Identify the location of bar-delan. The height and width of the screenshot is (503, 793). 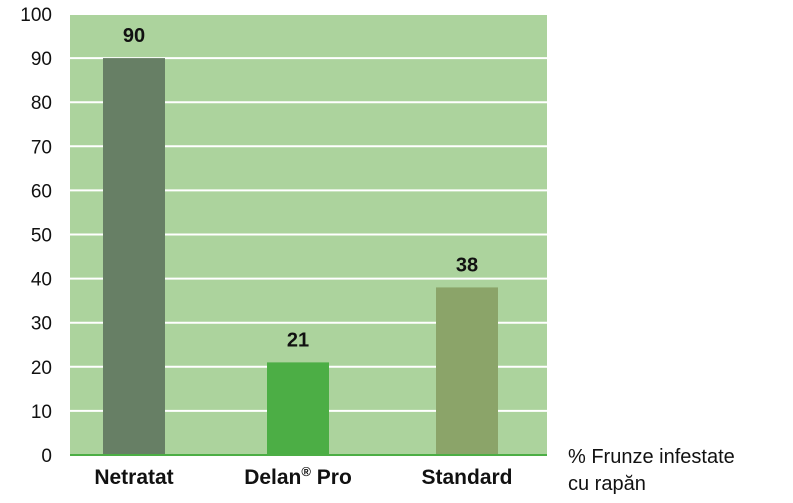
(298, 408).